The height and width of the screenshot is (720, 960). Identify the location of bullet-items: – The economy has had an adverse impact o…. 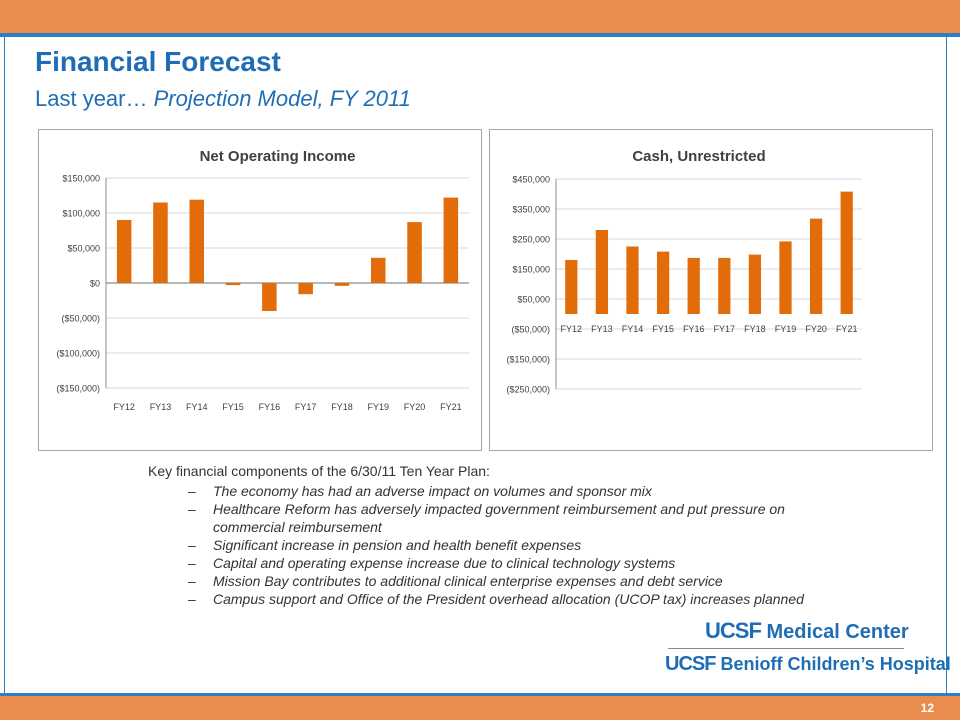
(498, 545).